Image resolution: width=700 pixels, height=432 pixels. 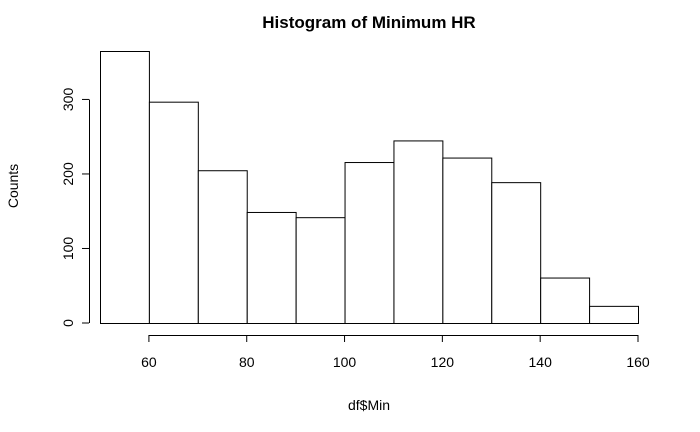 What do you see at coordinates (68, 249) in the screenshot?
I see `y-tick-label-100: 100` at bounding box center [68, 249].